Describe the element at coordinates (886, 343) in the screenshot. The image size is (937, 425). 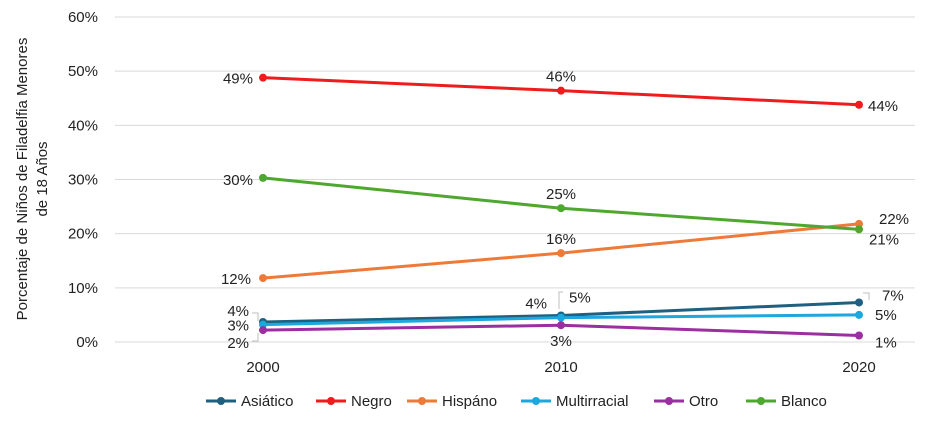
I see `data-label: 1%` at that location.